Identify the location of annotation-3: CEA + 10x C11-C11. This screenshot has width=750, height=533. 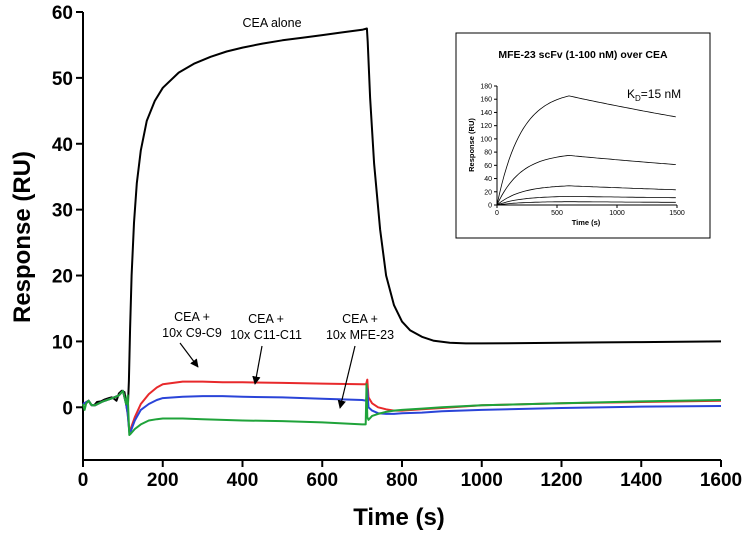
(266, 348).